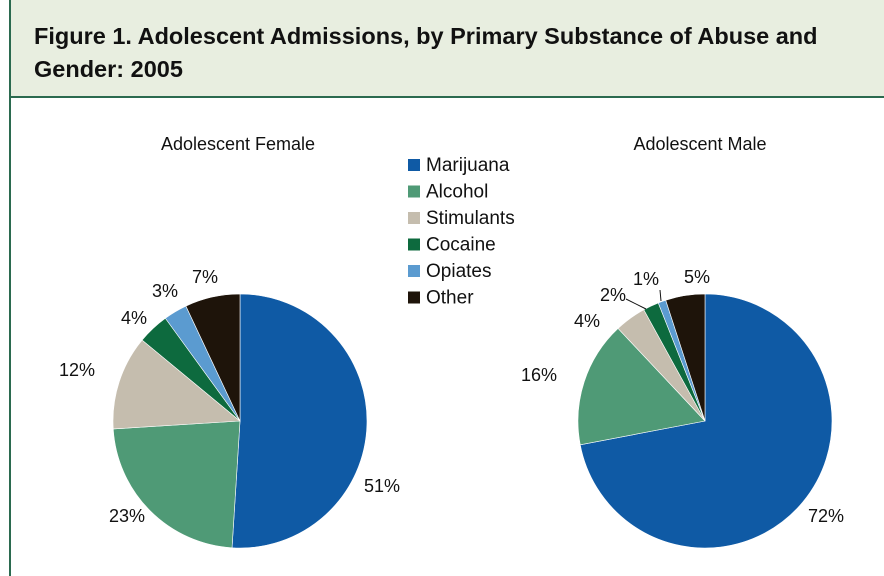  What do you see at coordinates (414, 165) in the screenshot?
I see `legend-swatch-marijuana` at bounding box center [414, 165].